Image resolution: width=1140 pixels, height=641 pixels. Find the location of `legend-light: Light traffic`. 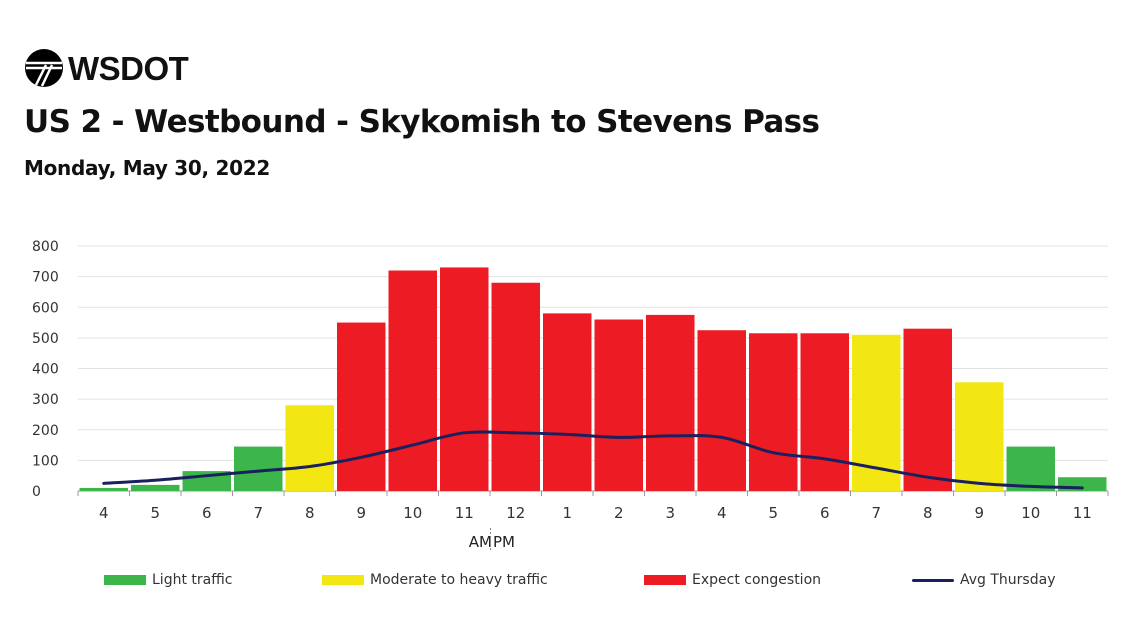

legend-light: Light traffic is located at coordinates (168, 580).